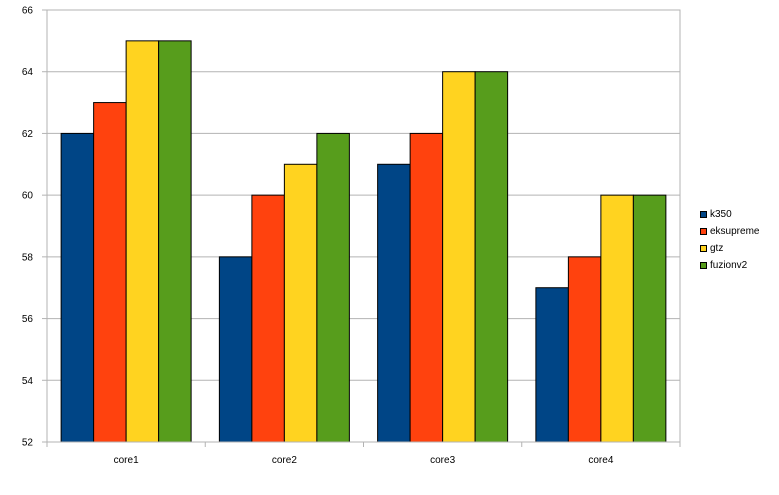 Image resolution: width=779 pixels, height=495 pixels. Describe the element at coordinates (717, 248) in the screenshot. I see `legend-label: gtz` at that location.